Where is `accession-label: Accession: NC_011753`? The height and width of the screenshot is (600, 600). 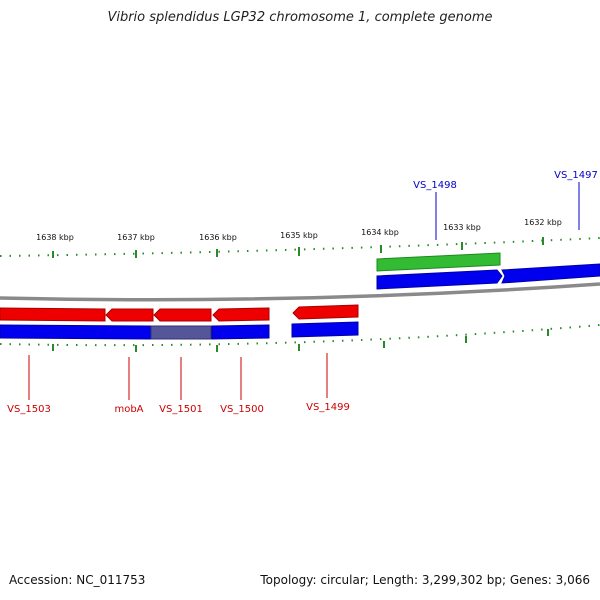 accession-label: Accession: NC_011753 is located at coordinates (77, 580).